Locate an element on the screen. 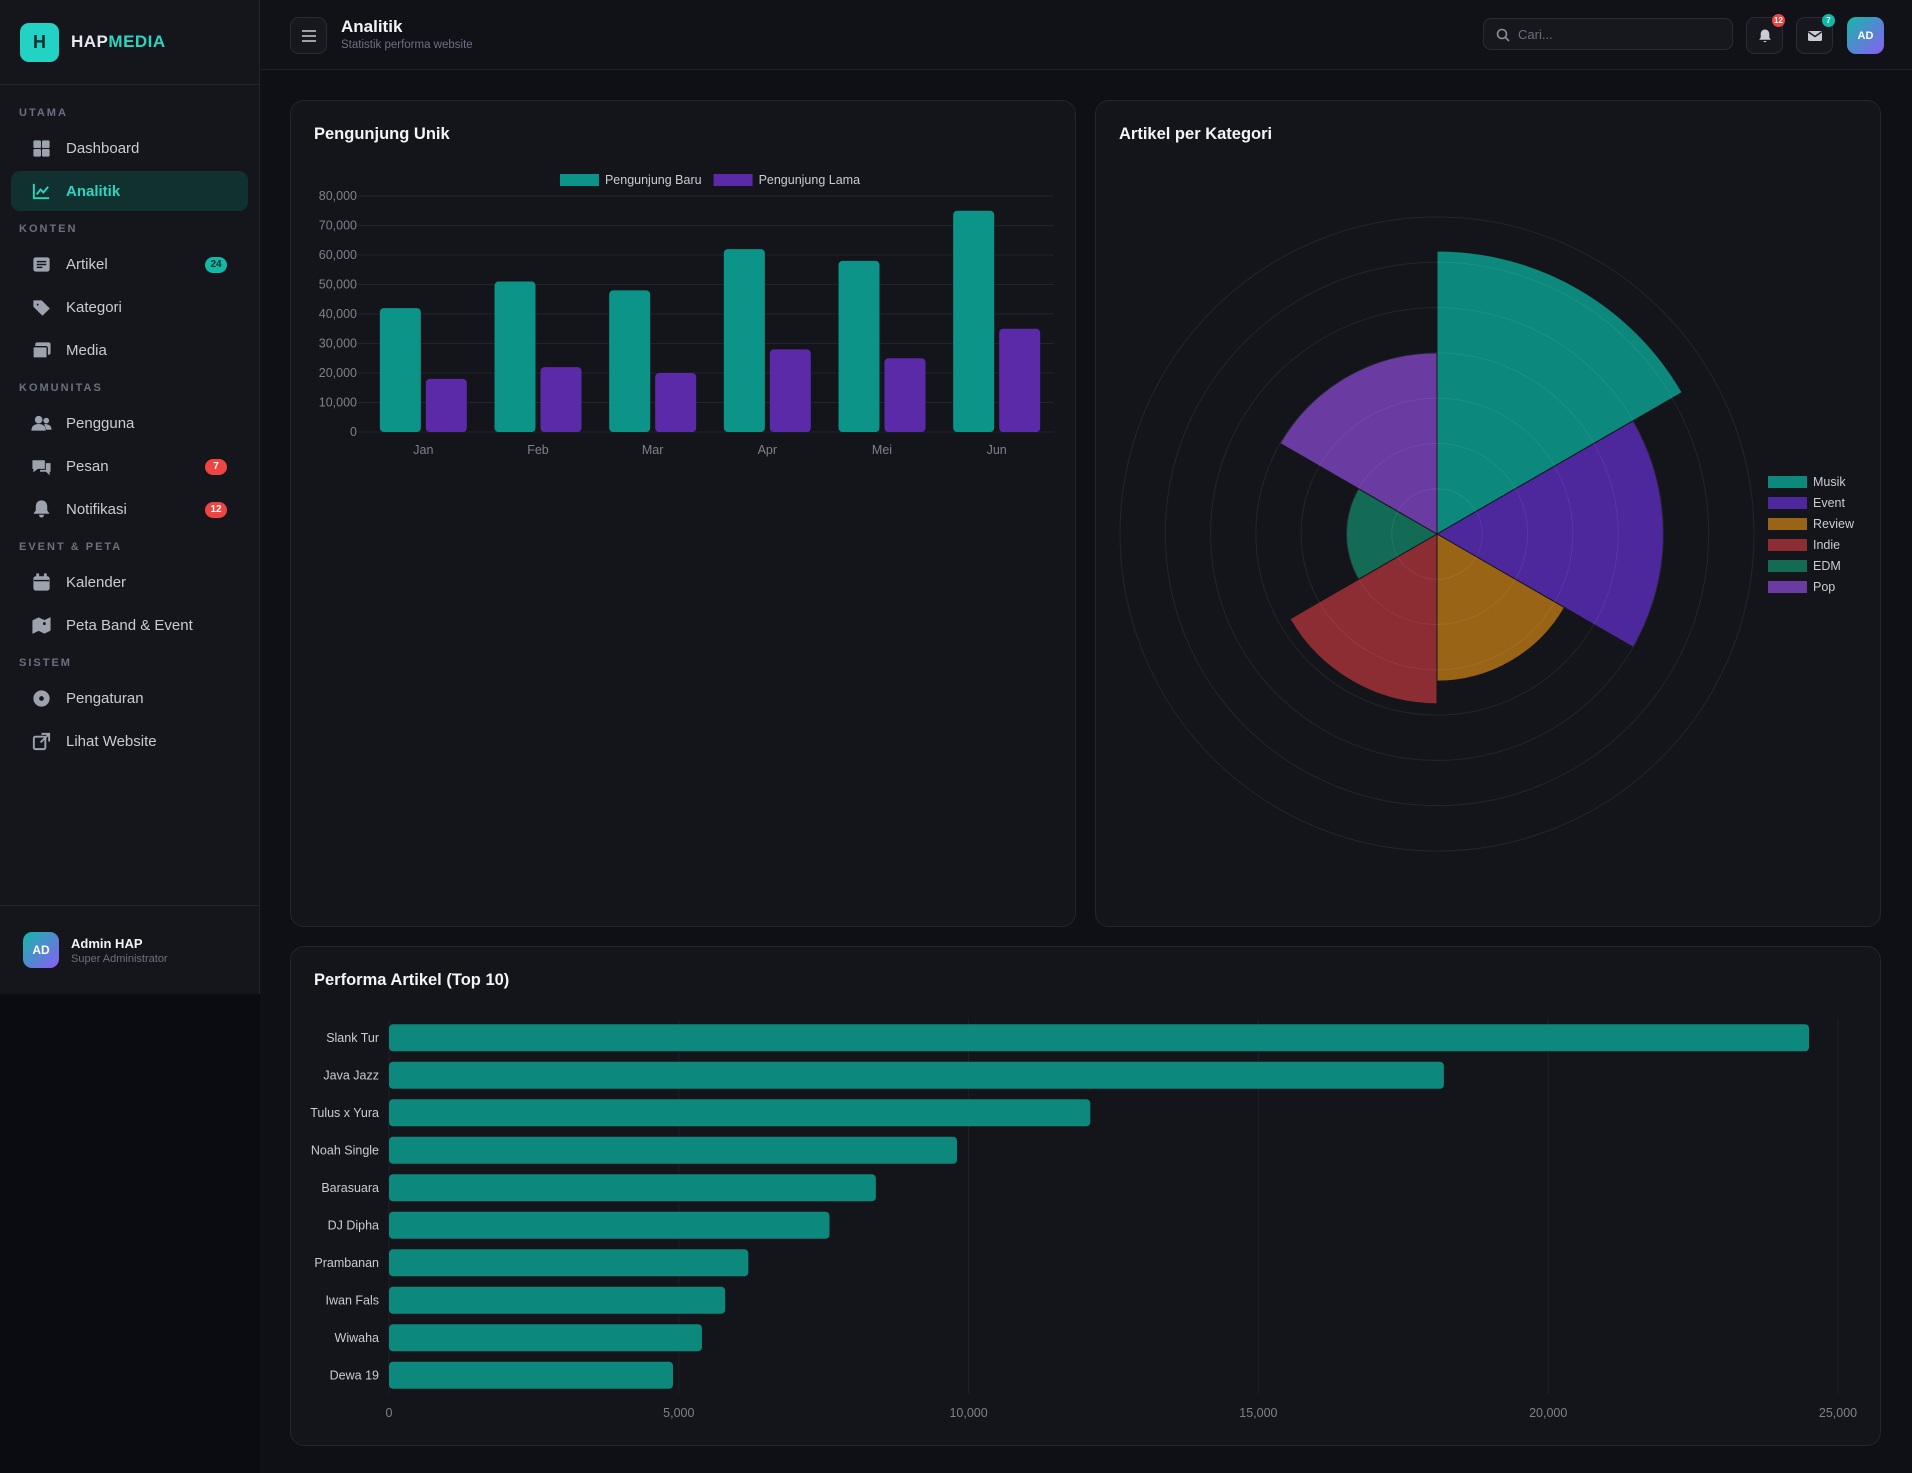 The width and height of the screenshot is (1912, 1473). nav-item: Kalender is located at coordinates (129, 582).